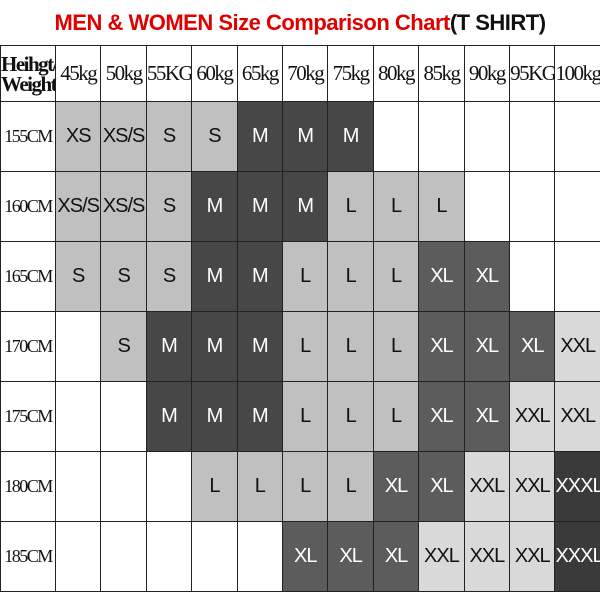 This screenshot has width=600, height=600. I want to click on row-header: 155CM, so click(28, 136).